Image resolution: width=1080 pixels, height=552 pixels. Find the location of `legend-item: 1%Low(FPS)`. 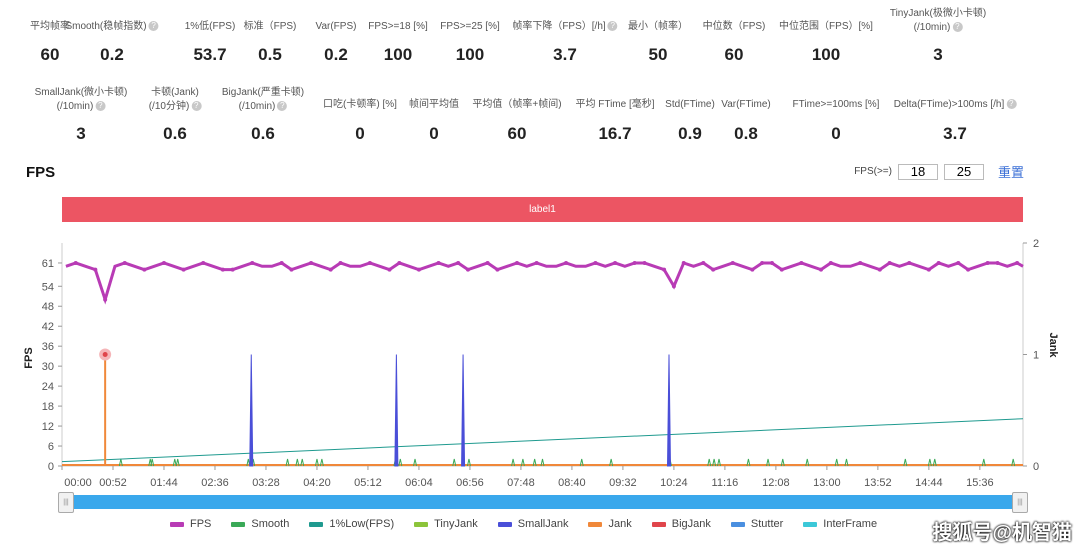

legend-item: 1%Low(FPS) is located at coordinates (351, 524).